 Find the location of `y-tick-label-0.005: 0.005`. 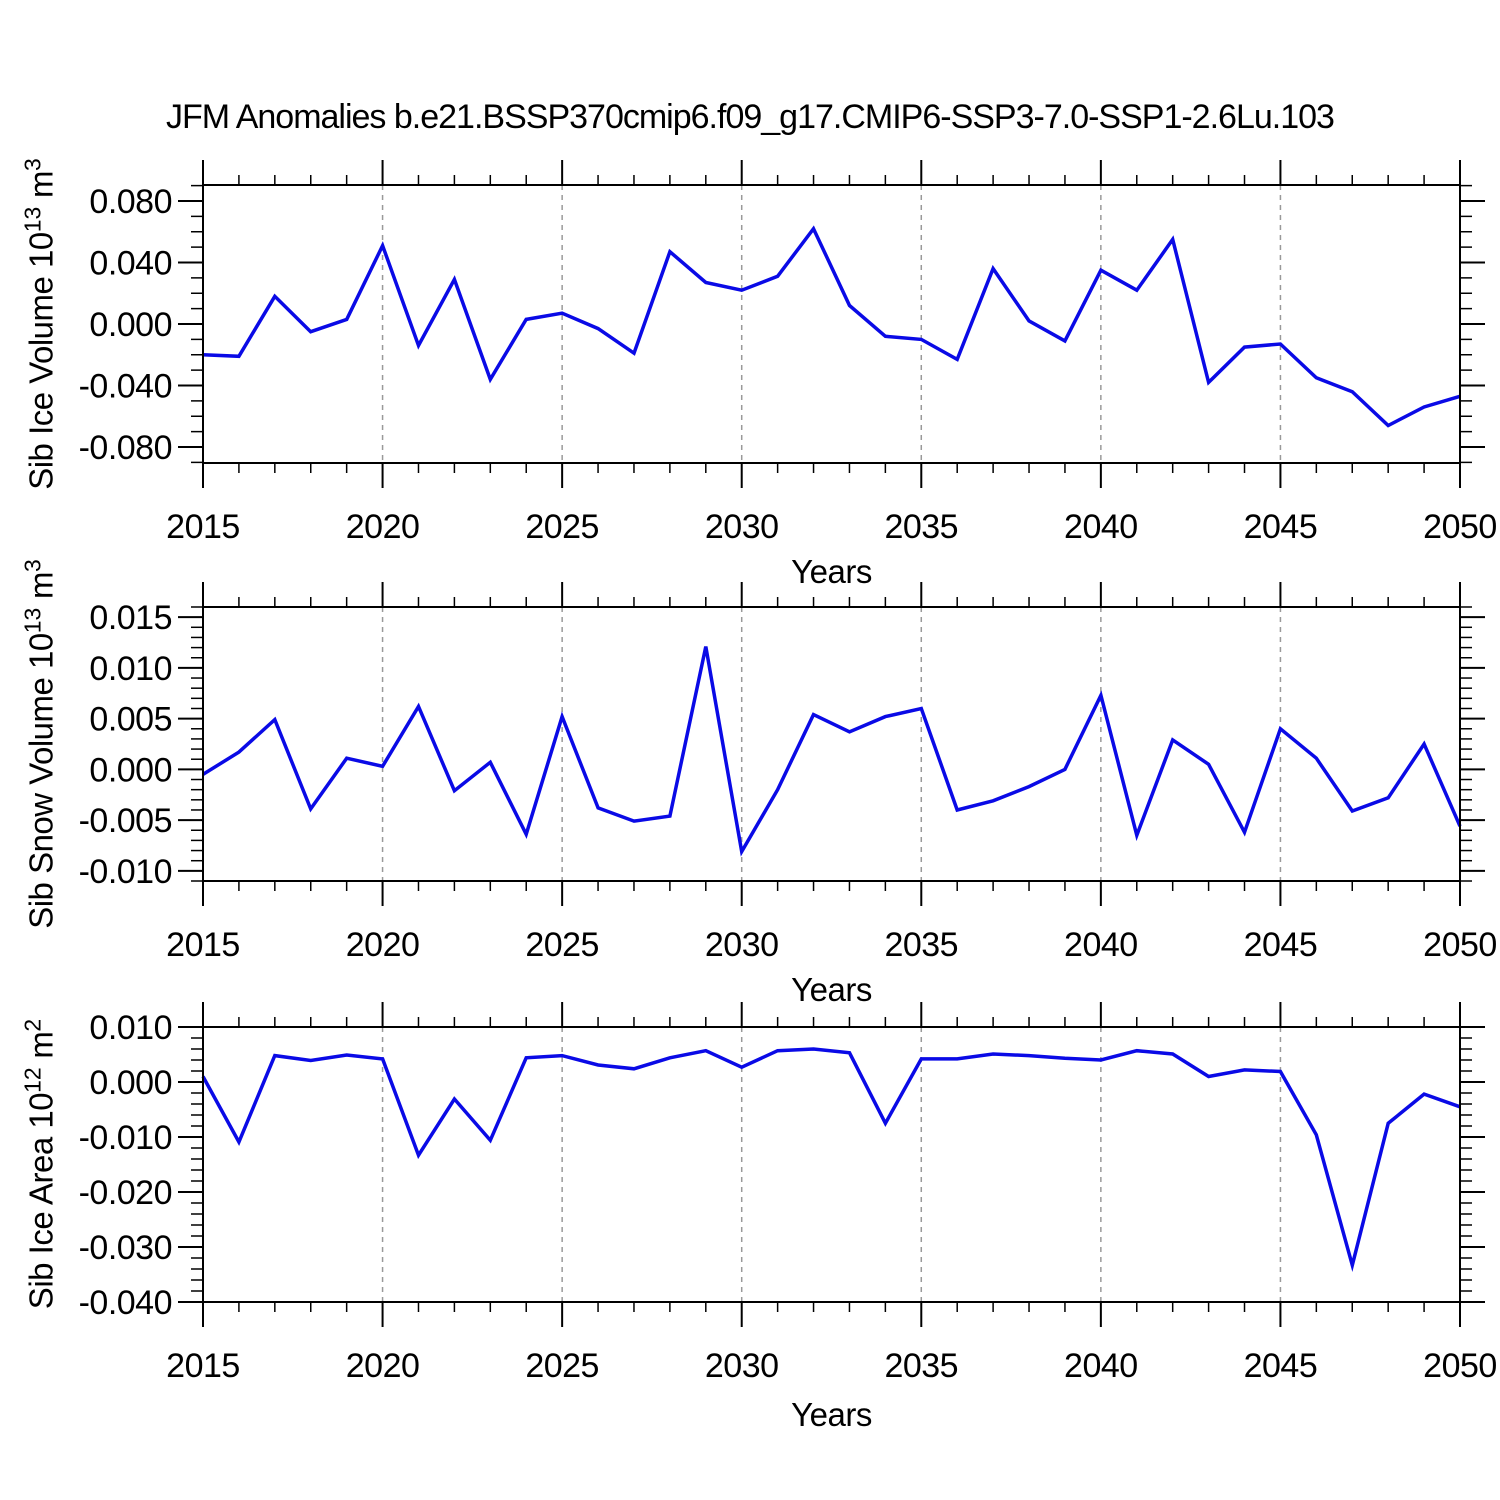

y-tick-label-0.005: 0.005 is located at coordinates (130, 720).